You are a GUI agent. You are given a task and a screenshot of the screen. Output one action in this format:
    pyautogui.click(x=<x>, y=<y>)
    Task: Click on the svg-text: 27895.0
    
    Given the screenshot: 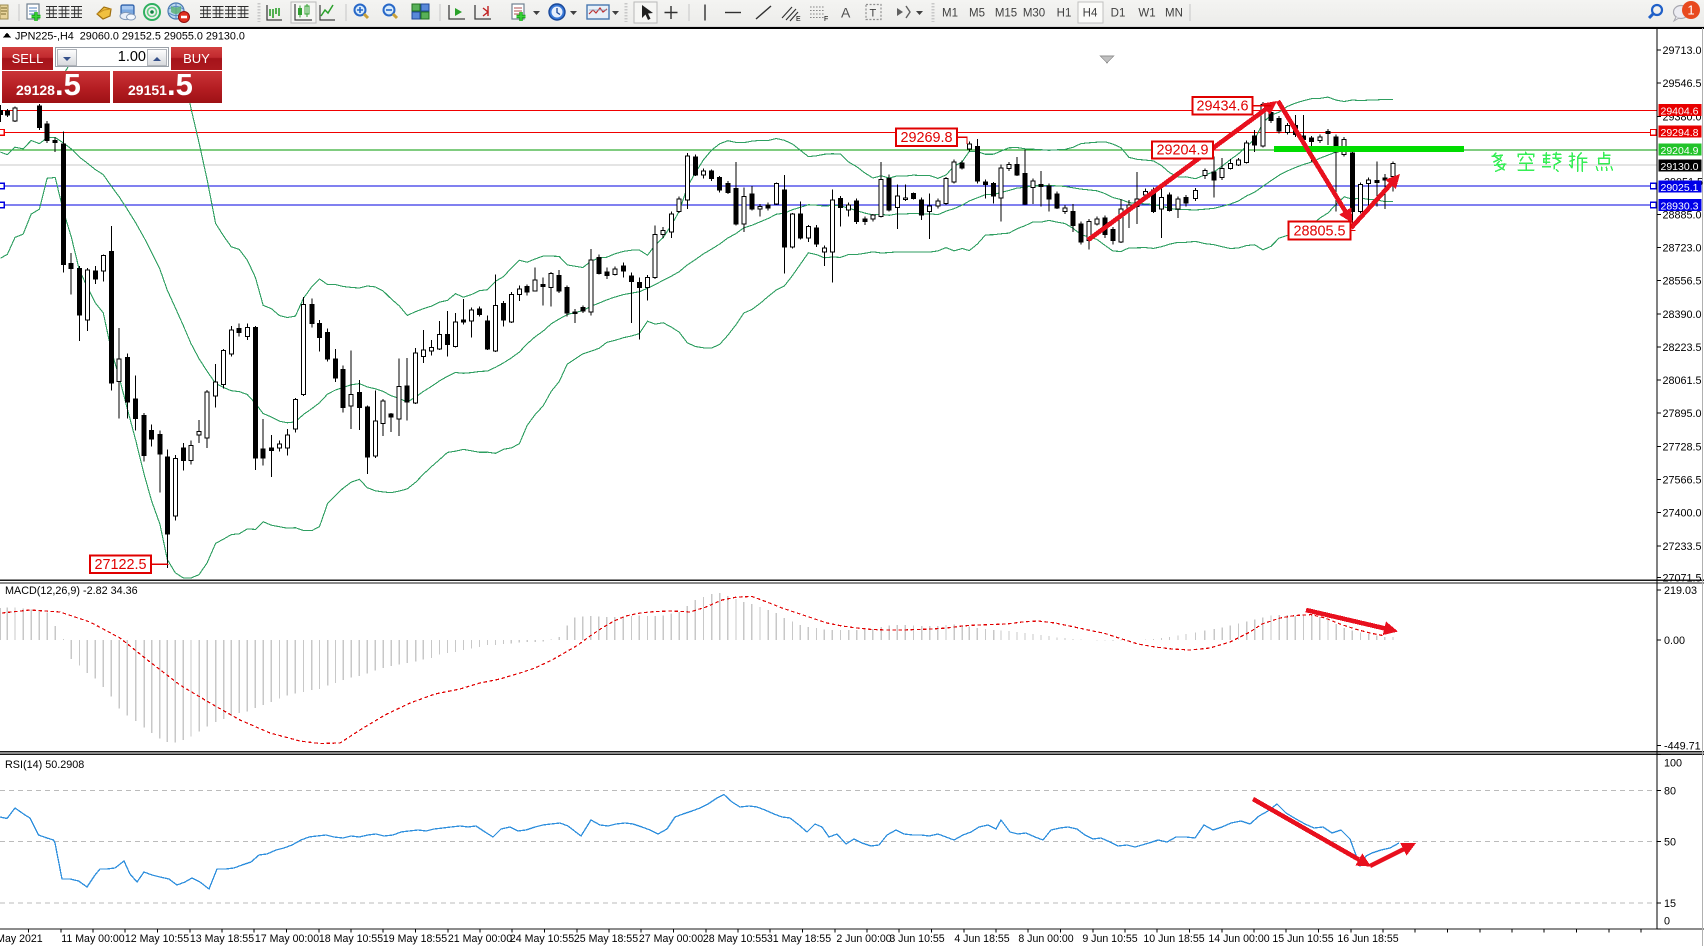 What is the action you would take?
    pyautogui.click(x=1682, y=414)
    